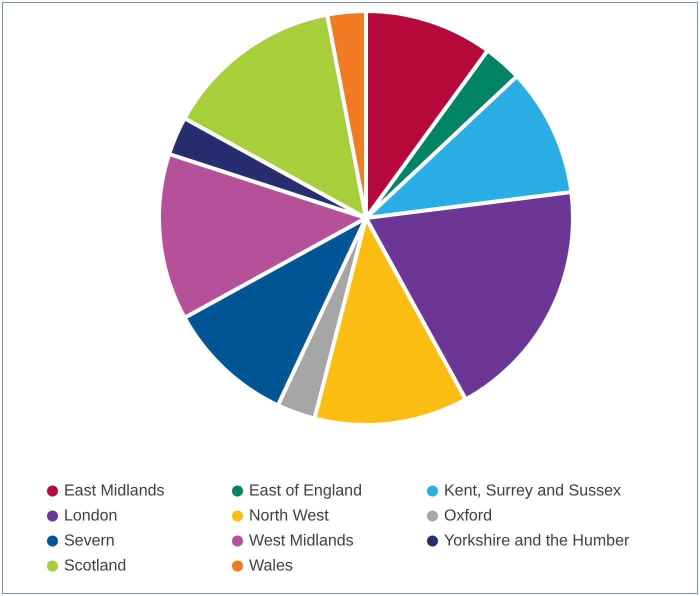  I want to click on legend-label: West Midlands, so click(301, 541).